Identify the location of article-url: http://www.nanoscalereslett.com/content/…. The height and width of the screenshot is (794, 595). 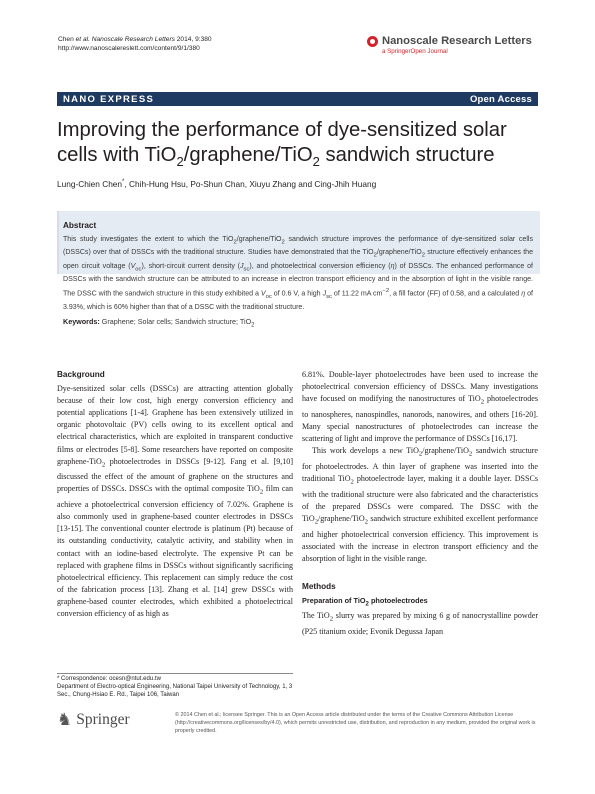
(129, 48).